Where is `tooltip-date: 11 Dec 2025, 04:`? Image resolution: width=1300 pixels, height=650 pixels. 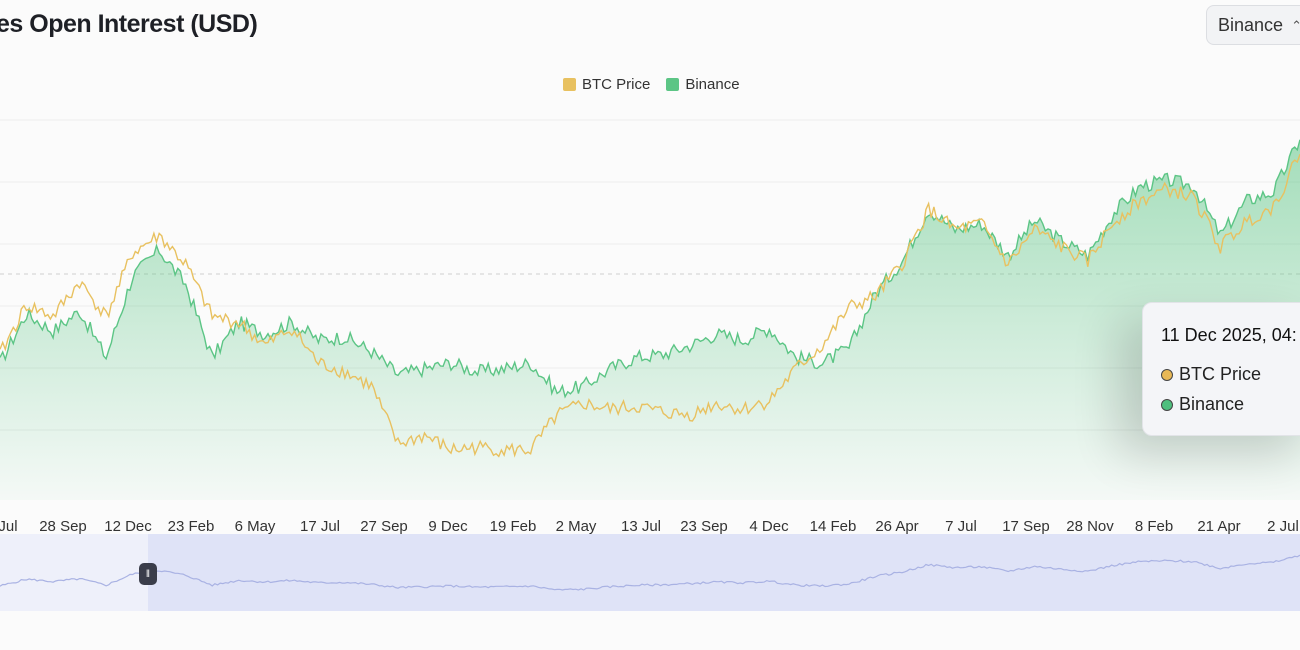
tooltip-date: 11 Dec 2025, 04: is located at coordinates (1229, 335).